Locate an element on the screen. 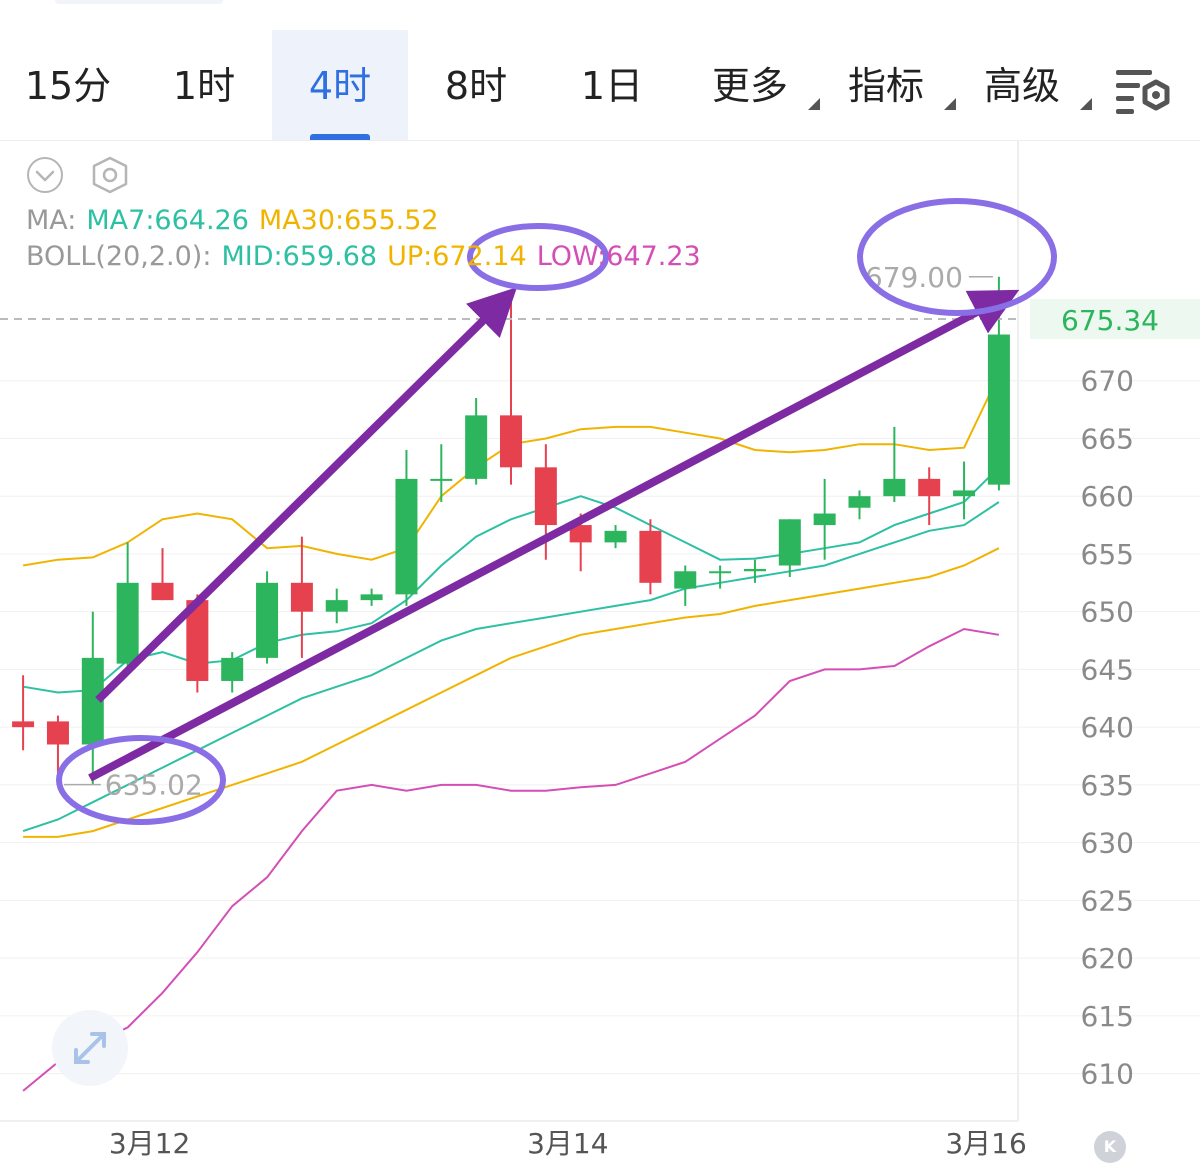 The width and height of the screenshot is (1200, 1172). top-stub is located at coordinates (139, 2).